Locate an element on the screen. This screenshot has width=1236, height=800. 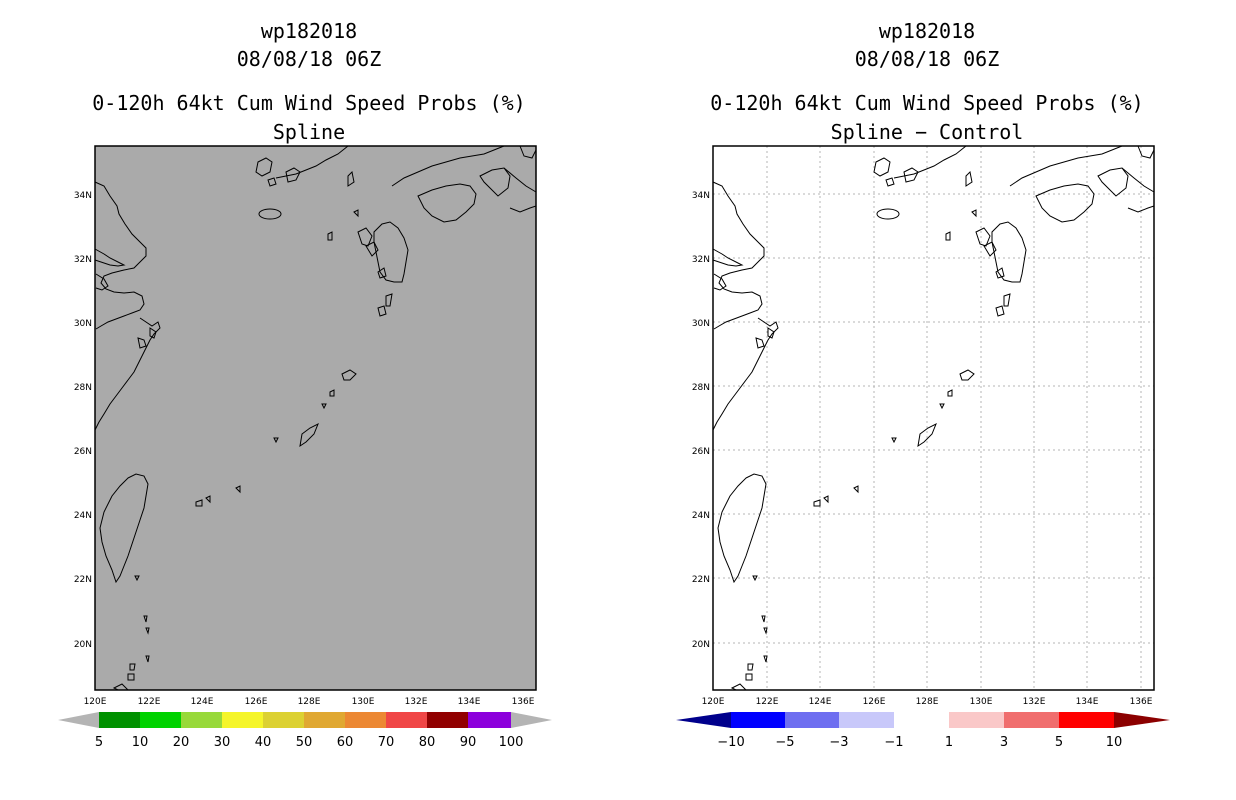
colorbar-label: 3 is located at coordinates (1004, 742).